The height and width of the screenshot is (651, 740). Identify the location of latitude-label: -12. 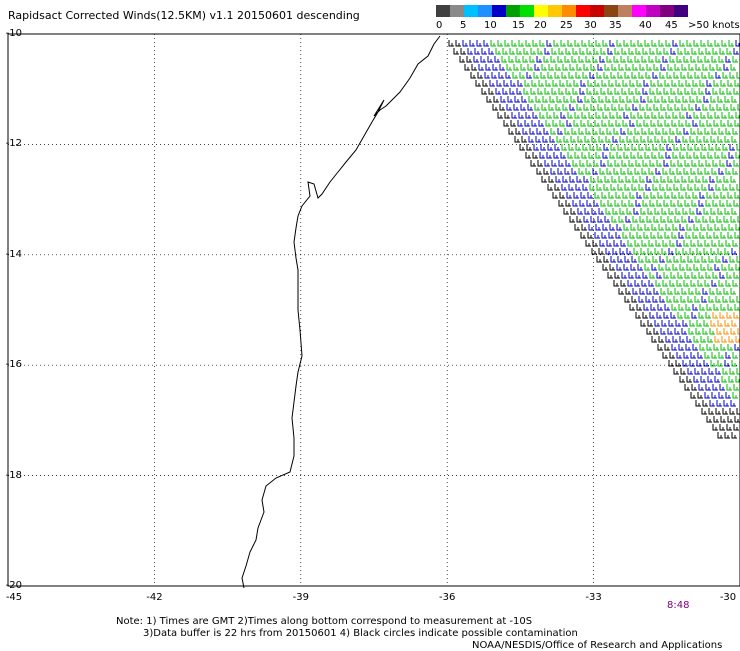
(13, 144).